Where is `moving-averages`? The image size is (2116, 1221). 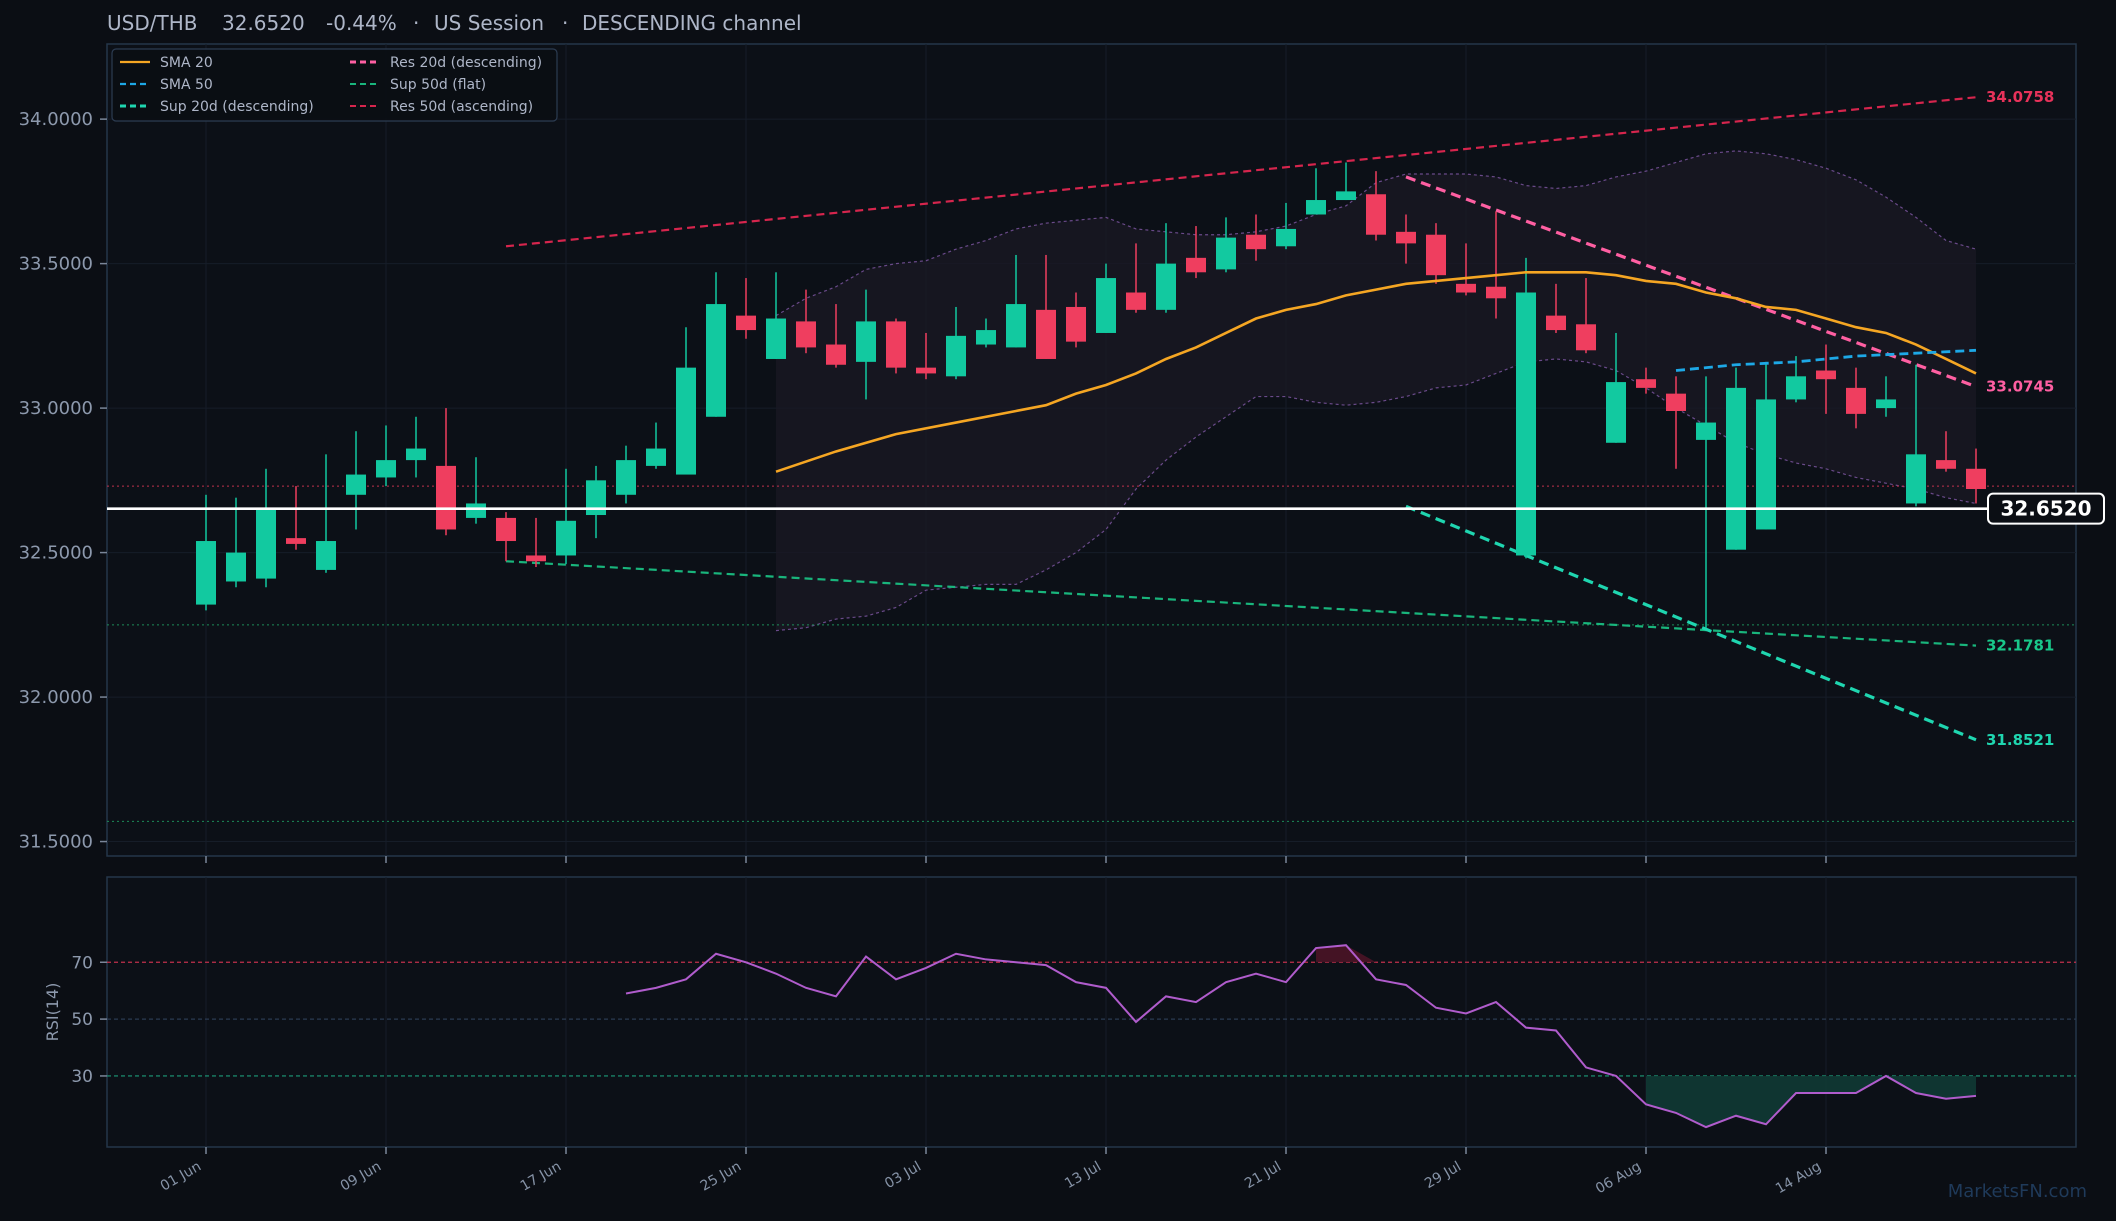
moving-averages is located at coordinates (1376, 371).